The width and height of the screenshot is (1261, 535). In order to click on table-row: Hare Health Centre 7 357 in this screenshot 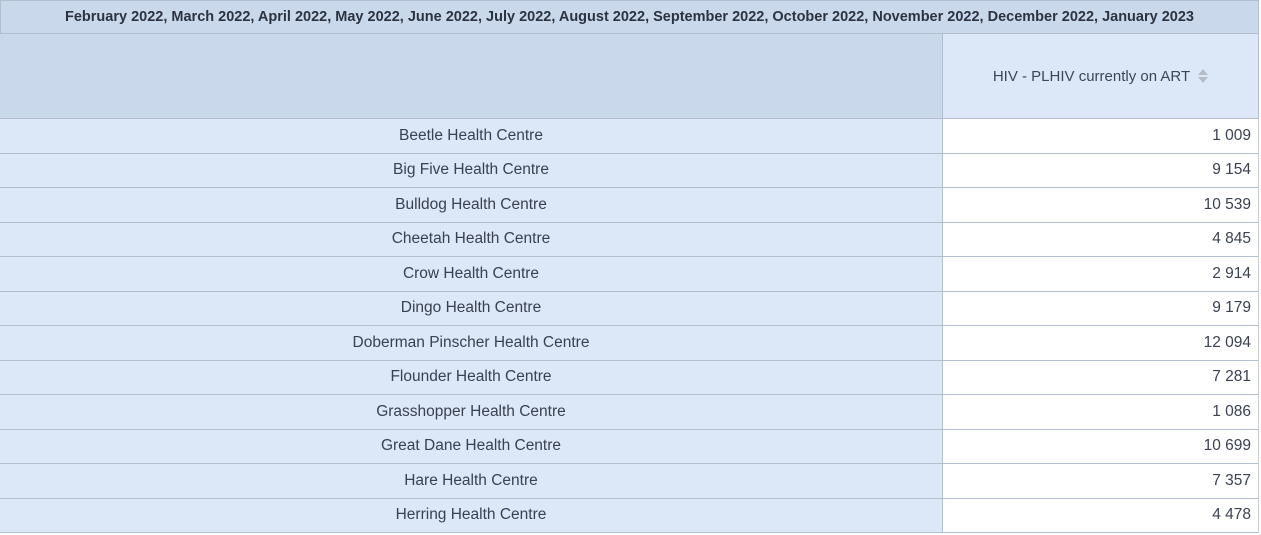, I will do `click(629, 481)`.